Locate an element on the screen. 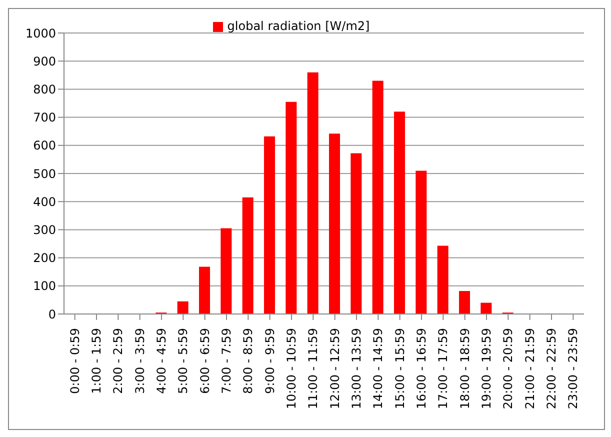 This screenshot has height=437, width=611. x-tick-label: 20:00 - 20:59 is located at coordinates (508, 369).